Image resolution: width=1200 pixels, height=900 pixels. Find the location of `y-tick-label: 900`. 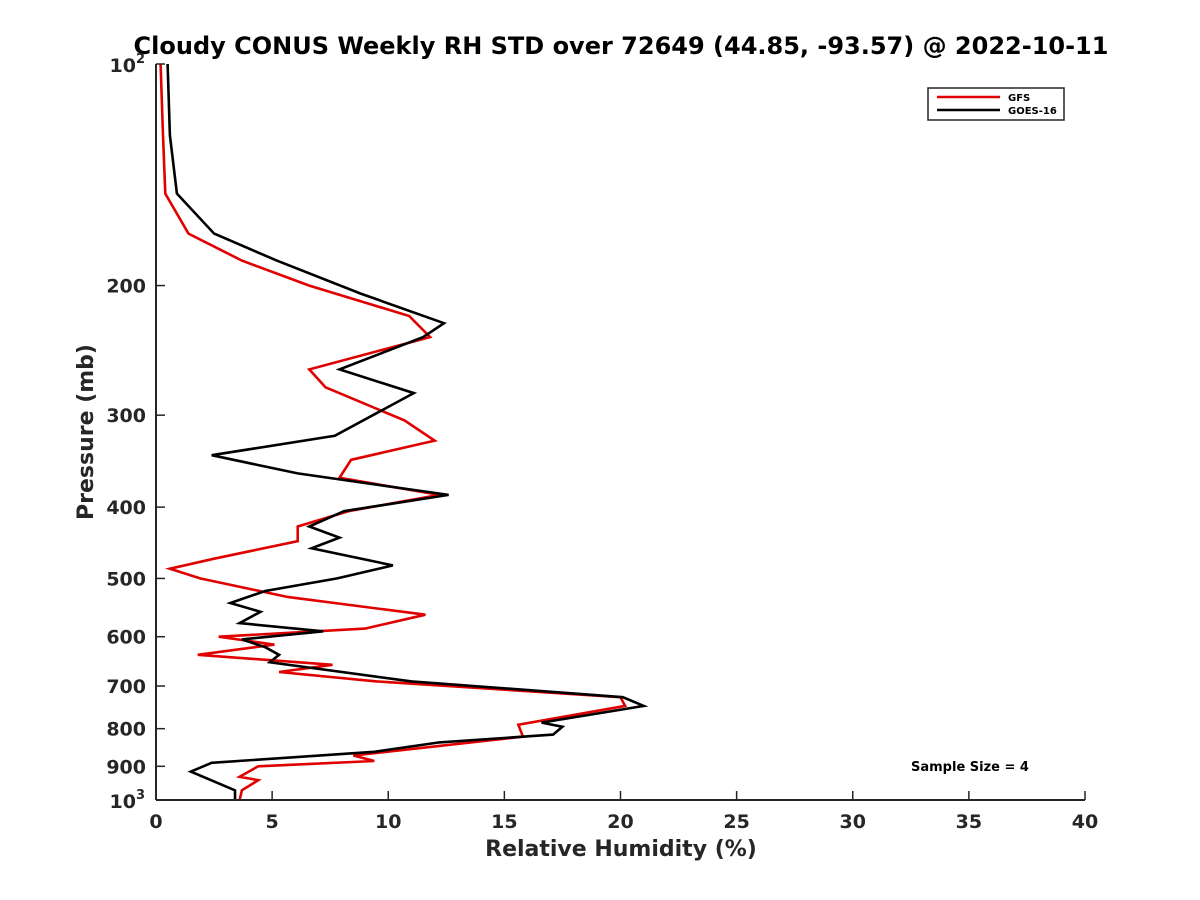

y-tick-label: 900 is located at coordinates (126, 767).